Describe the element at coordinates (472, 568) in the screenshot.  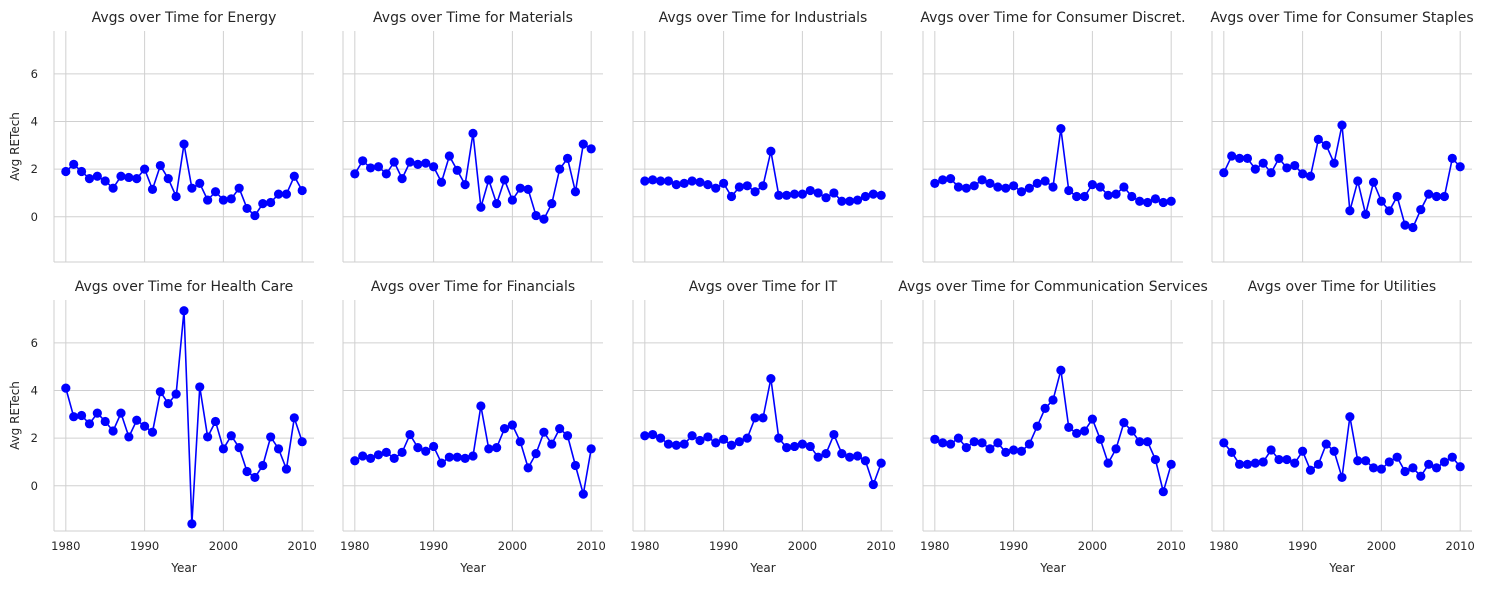
I see `panel-7-xlabel: Year` at that location.